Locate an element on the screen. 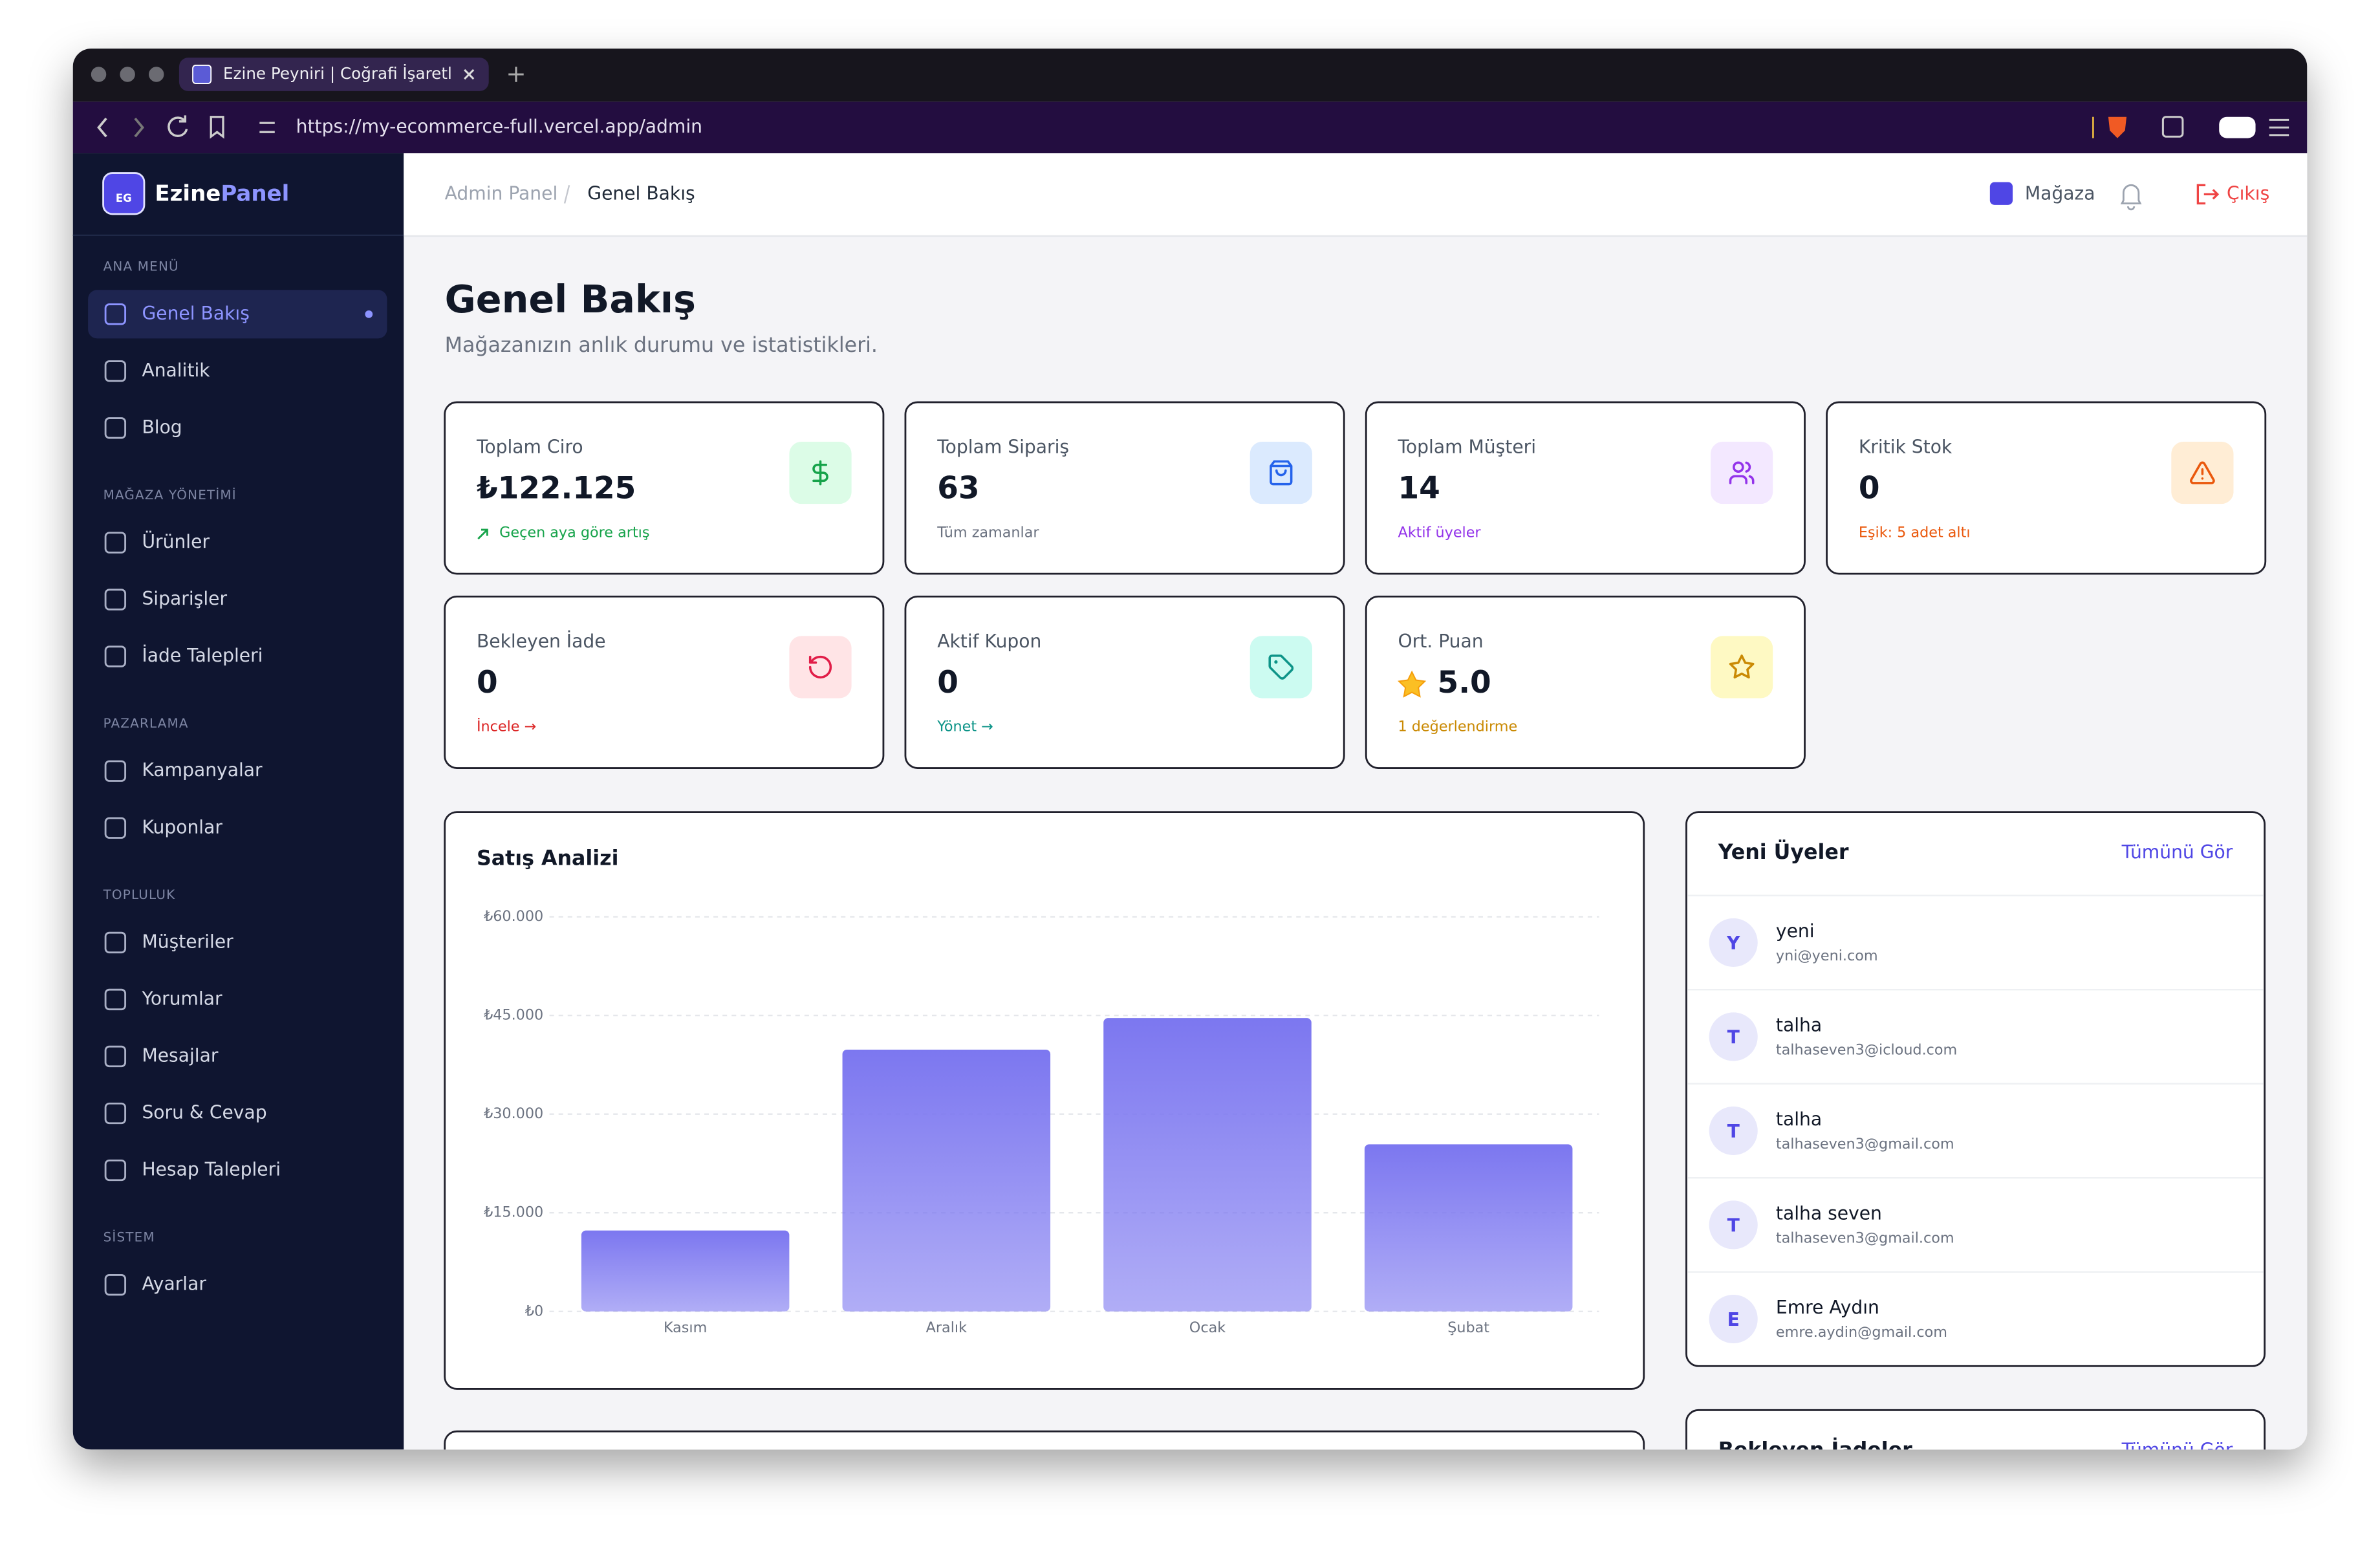  new-tab is located at coordinates (516, 74).